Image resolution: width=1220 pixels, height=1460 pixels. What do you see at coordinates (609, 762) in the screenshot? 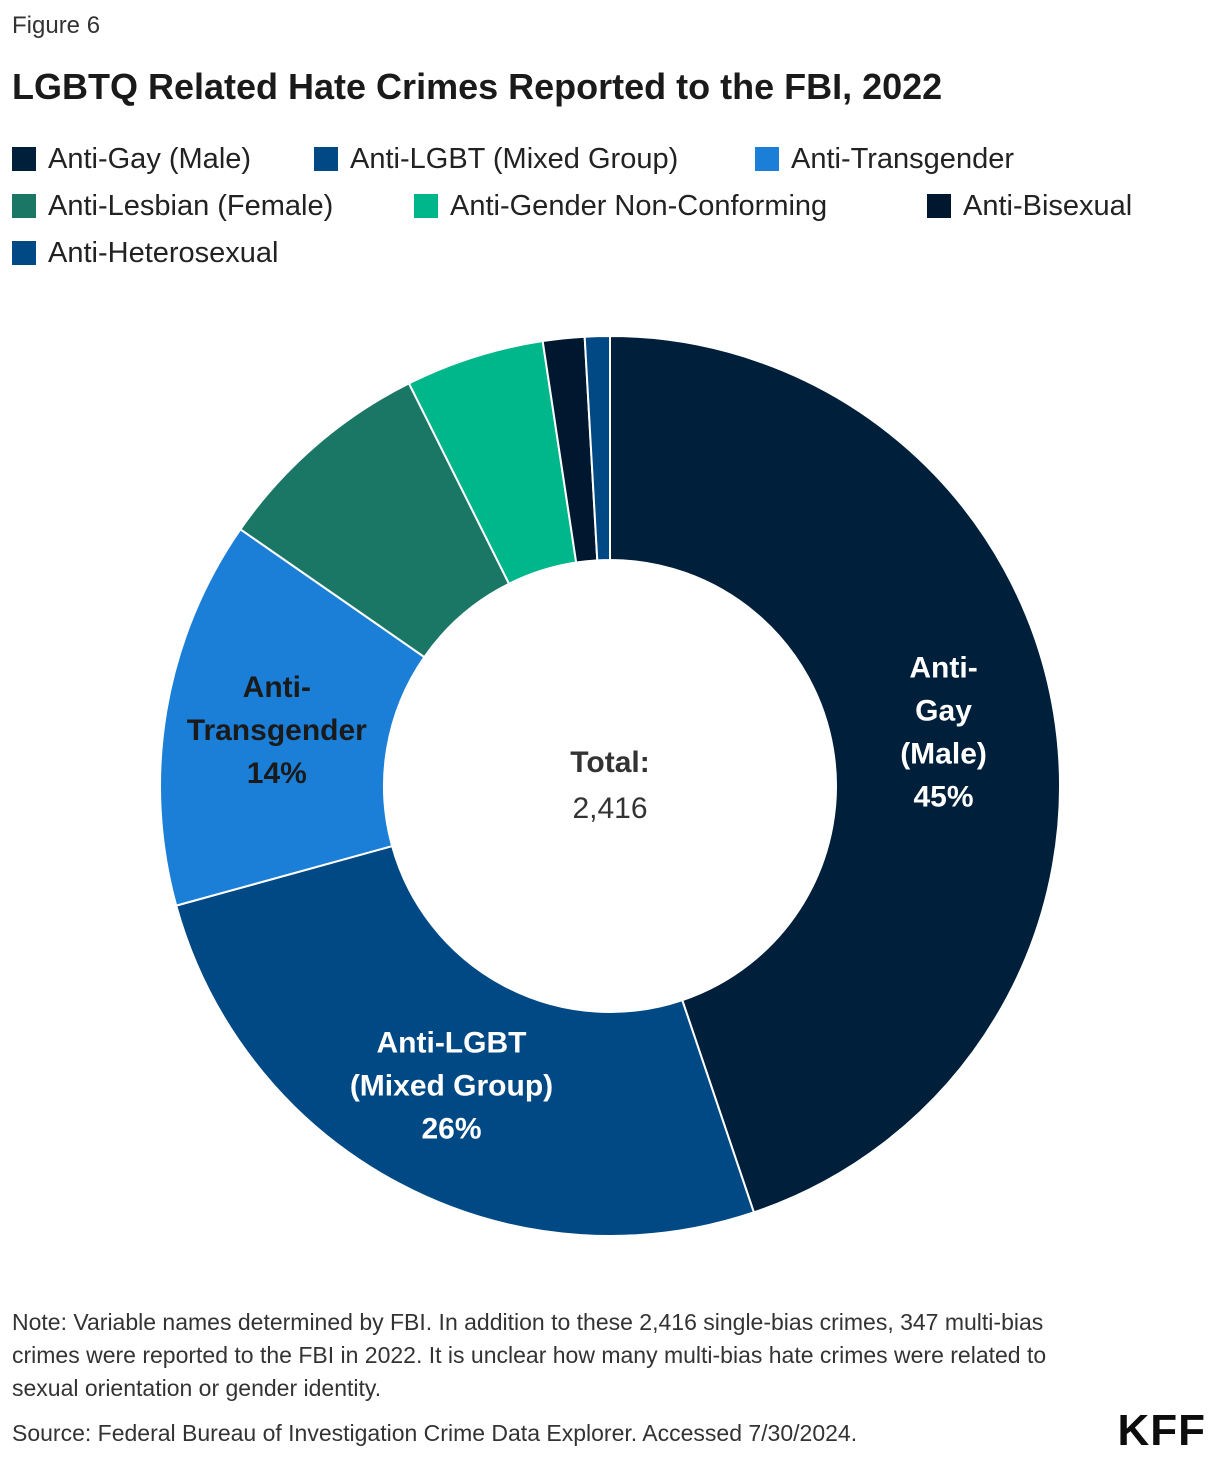
I see `center-total-label: Total:` at bounding box center [609, 762].